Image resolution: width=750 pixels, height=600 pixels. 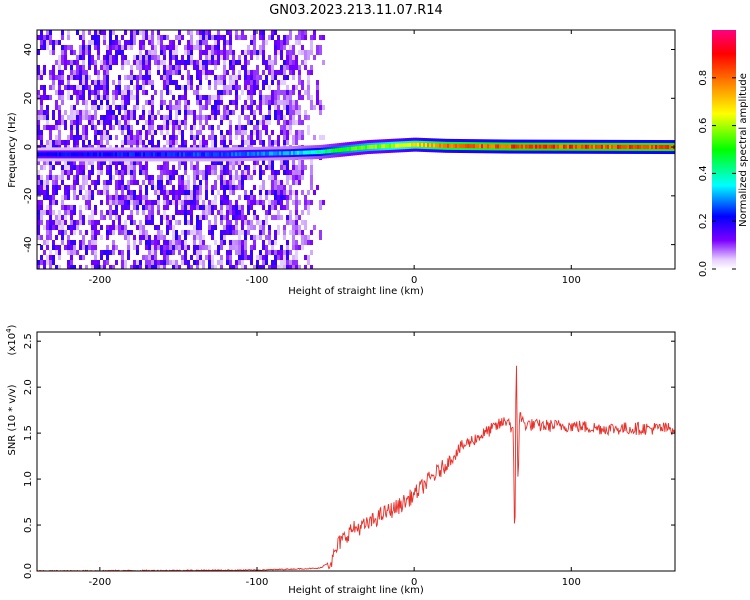 What do you see at coordinates (28, 49) in the screenshot?
I see `spectrogram-y-tick-label: 40` at bounding box center [28, 49].